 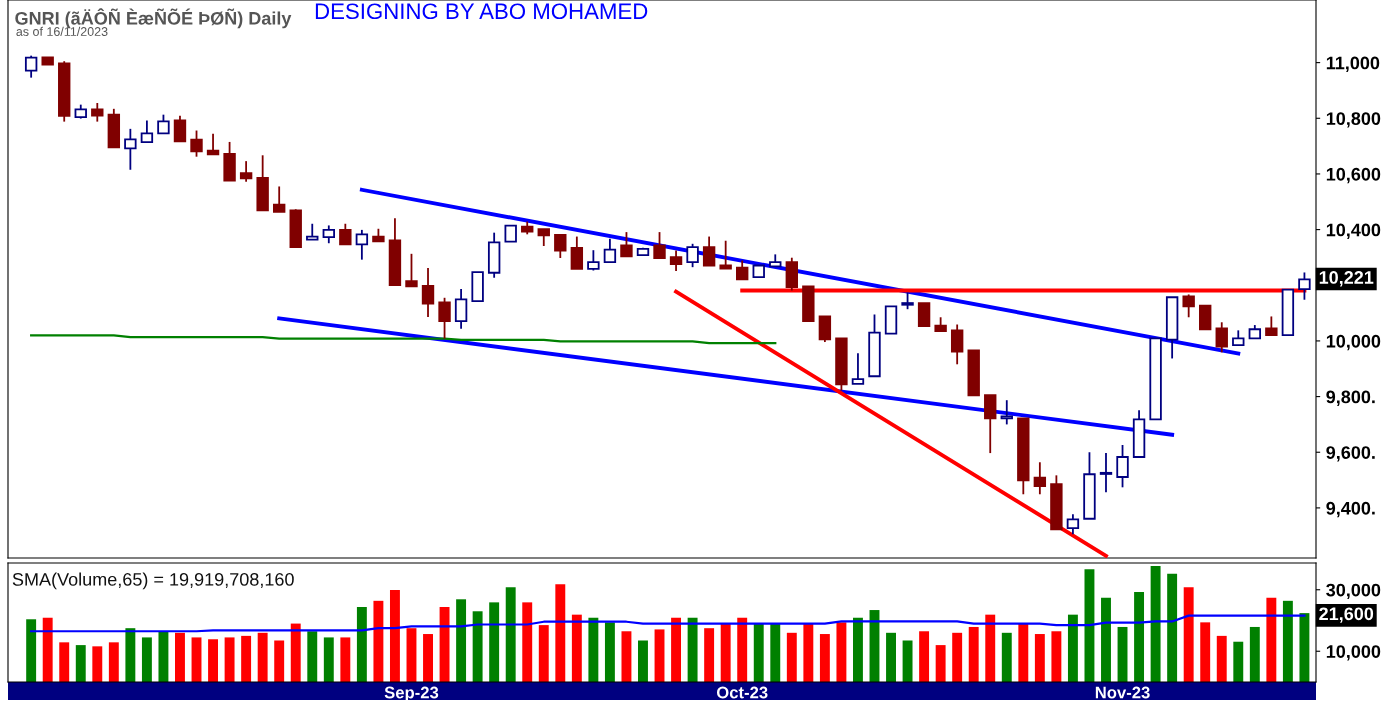 I want to click on y-tick-label: 9,400., so click(x=1350, y=509).